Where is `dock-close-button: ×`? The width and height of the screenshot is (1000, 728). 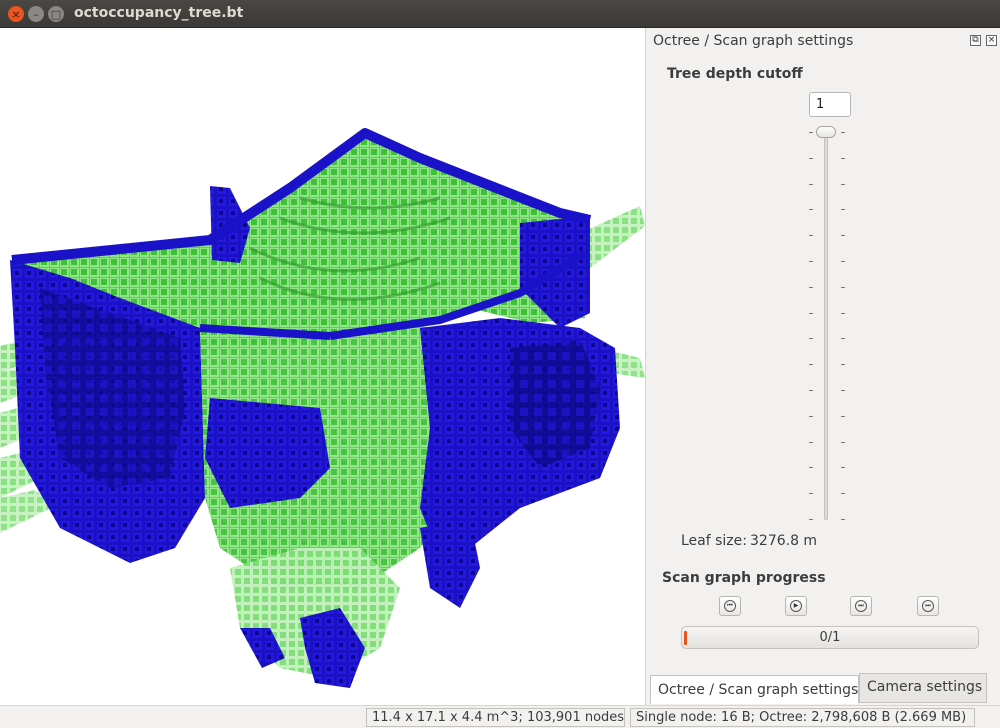 dock-close-button: × is located at coordinates (991, 40).